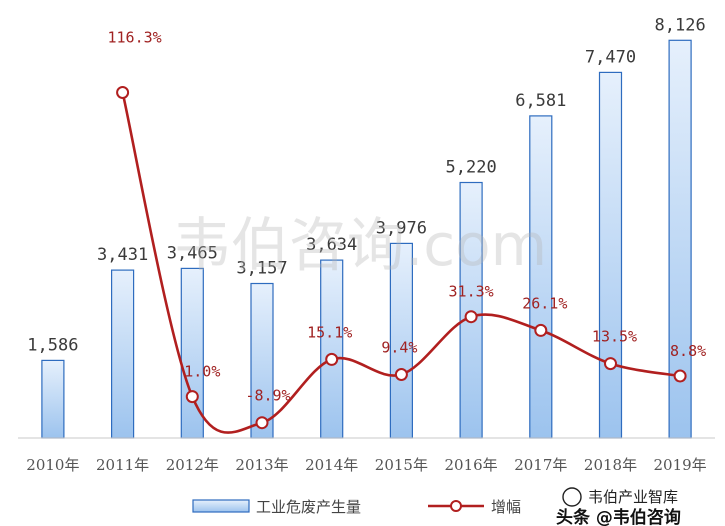  What do you see at coordinates (308, 507) in the screenshot?
I see `legend-label-bars: 工业危废产生量` at bounding box center [308, 507].